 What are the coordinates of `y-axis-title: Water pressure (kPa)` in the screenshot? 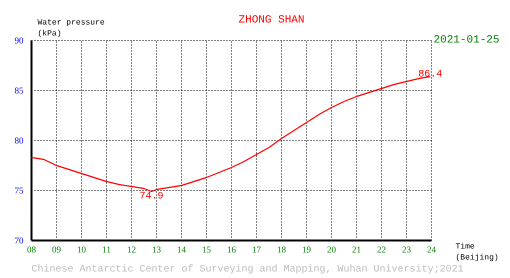 It's located at (71, 28).